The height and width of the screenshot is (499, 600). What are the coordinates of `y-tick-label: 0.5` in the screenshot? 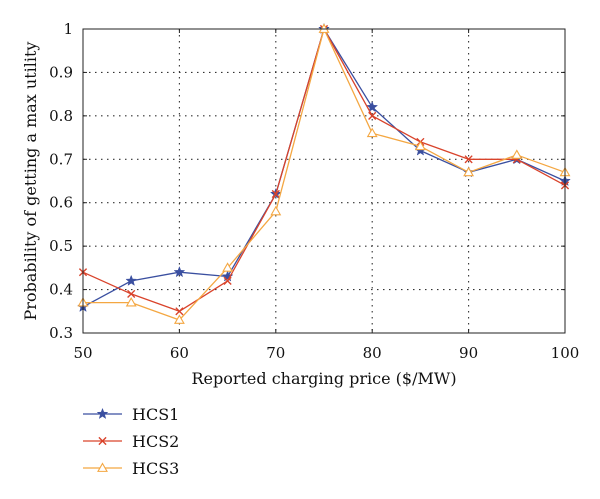 It's located at (61, 246).